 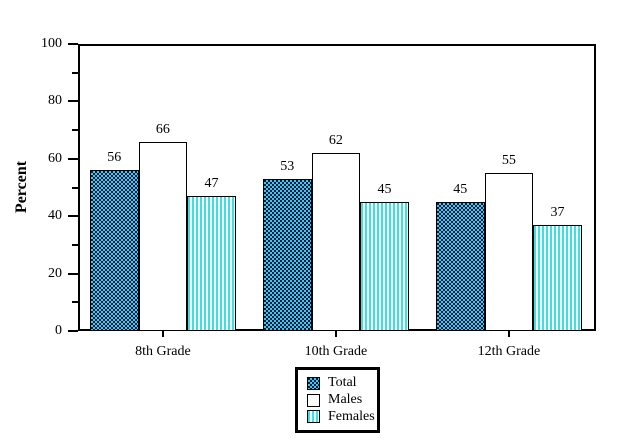 I want to click on legend-item-females: Females, so click(x=341, y=416).